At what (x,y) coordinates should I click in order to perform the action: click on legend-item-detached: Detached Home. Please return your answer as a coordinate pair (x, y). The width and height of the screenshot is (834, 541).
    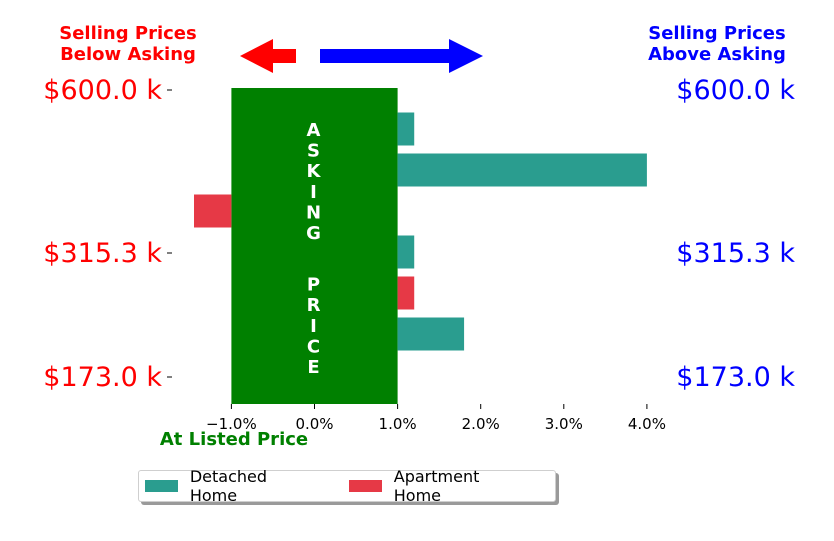
    Looking at the image, I should click on (230, 486).